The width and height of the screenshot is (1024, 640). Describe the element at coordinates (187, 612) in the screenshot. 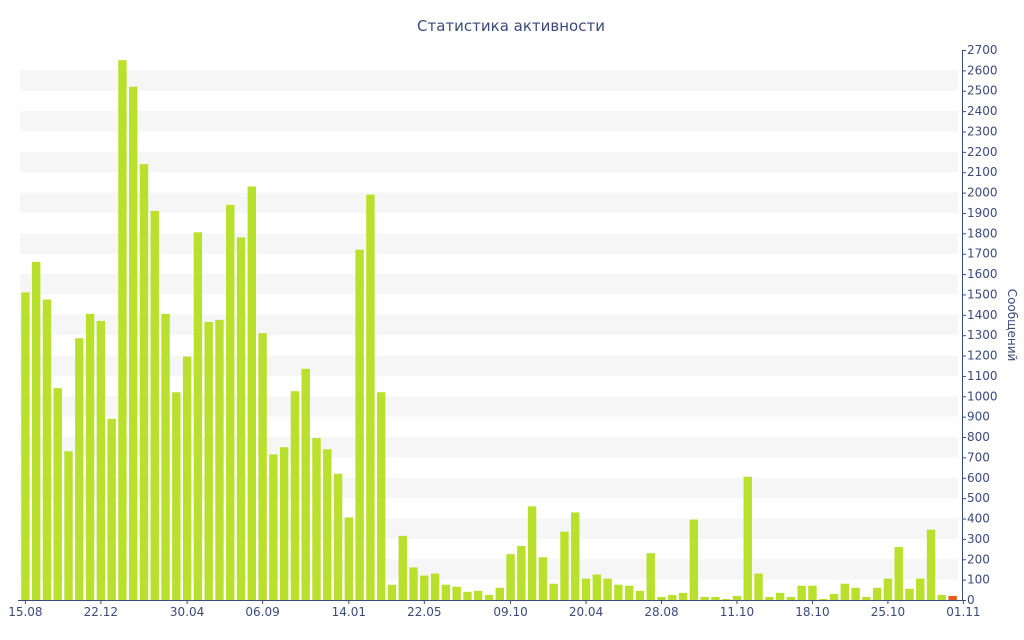

I see `x-tick-label: 30.04` at that location.